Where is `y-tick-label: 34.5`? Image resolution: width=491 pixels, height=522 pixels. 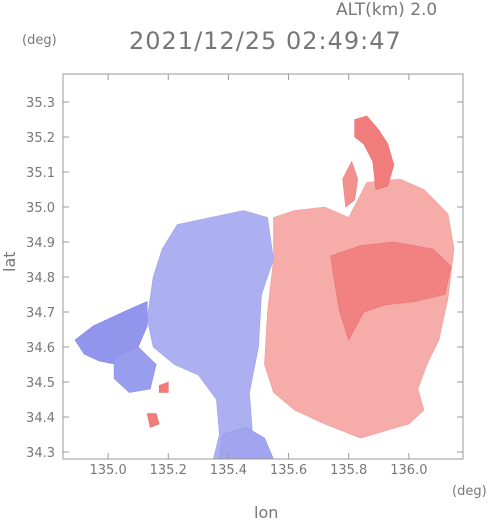 y-tick-label: 34.5 is located at coordinates (40, 383).